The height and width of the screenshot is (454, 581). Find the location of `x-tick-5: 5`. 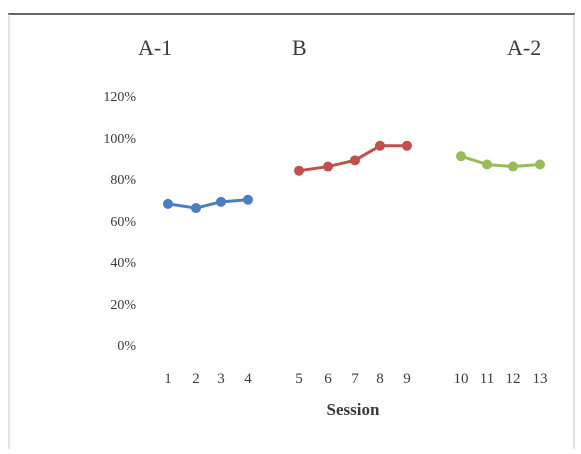

x-tick-5: 5 is located at coordinates (299, 379).